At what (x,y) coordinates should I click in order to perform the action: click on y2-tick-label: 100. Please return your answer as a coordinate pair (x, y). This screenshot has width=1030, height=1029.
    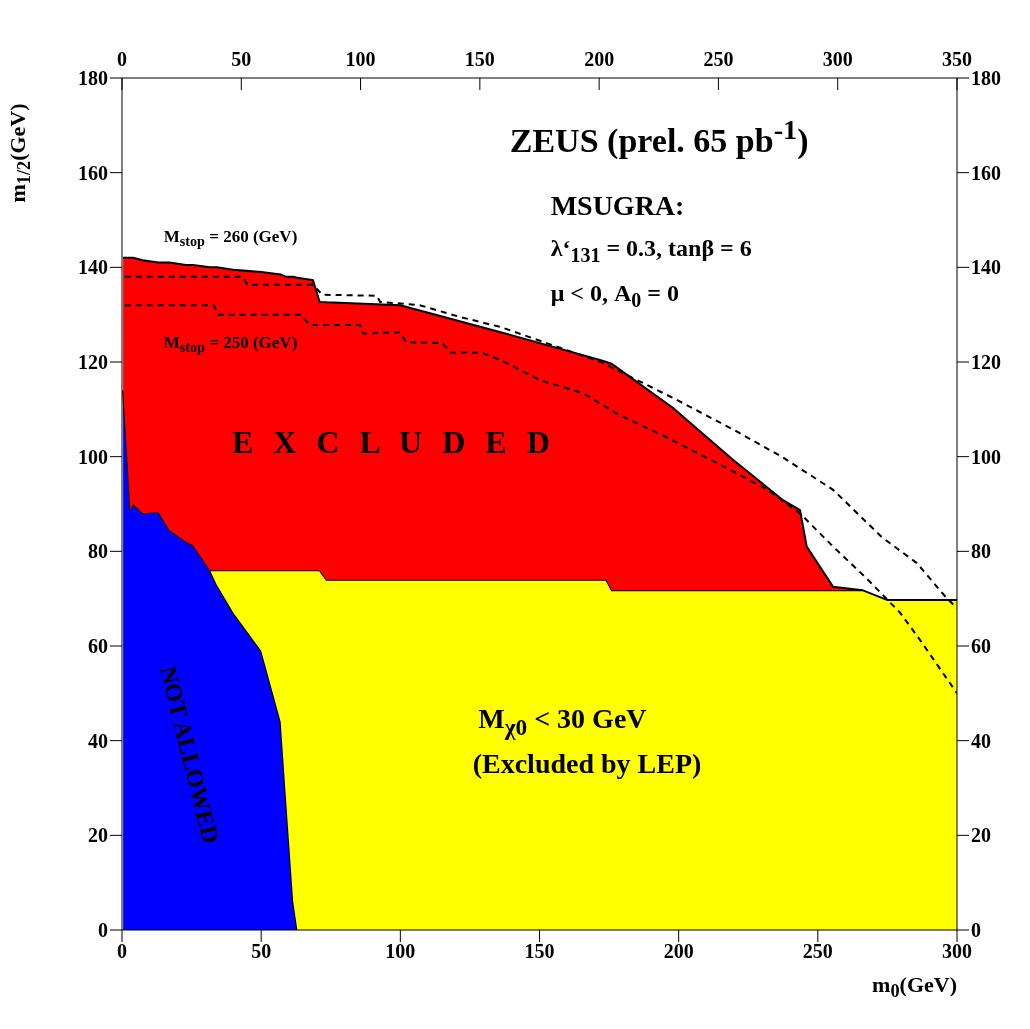
    Looking at the image, I should click on (986, 456).